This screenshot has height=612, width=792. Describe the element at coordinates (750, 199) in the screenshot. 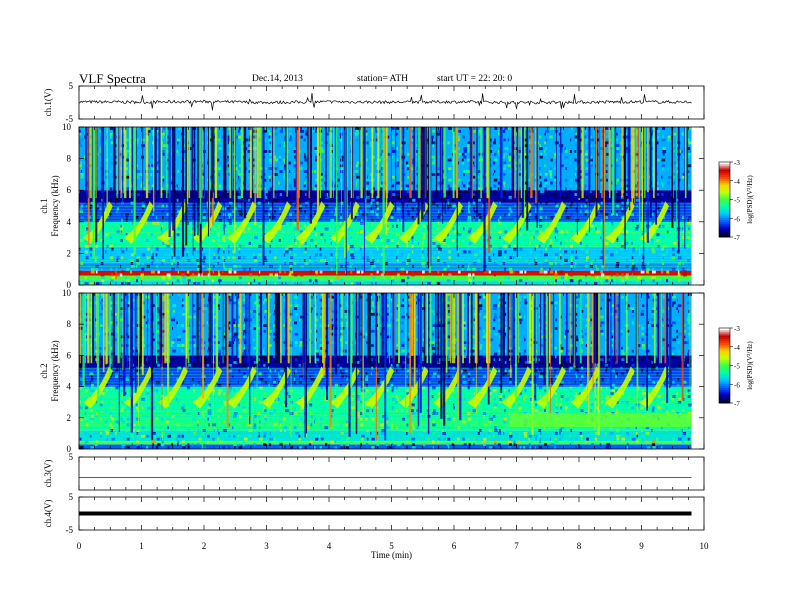

I see `ch1-spectrogram-cblabel: log(PSD)(V²/Hz)` at that location.